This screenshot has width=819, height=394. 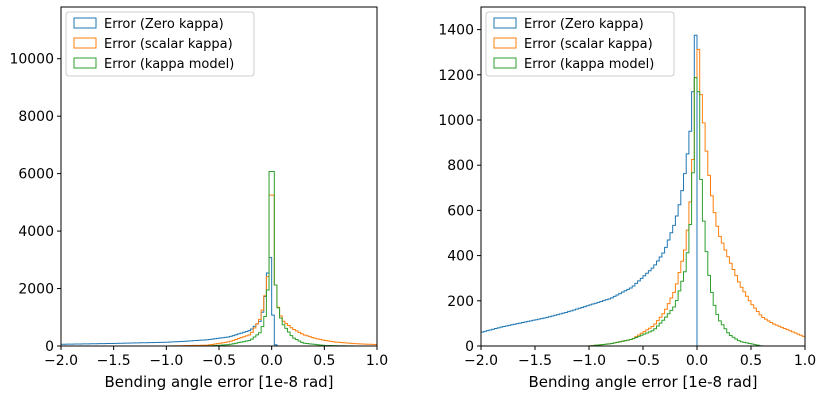 What do you see at coordinates (460, 257) in the screenshot?
I see `right-y-tick-label: 400` at bounding box center [460, 257].